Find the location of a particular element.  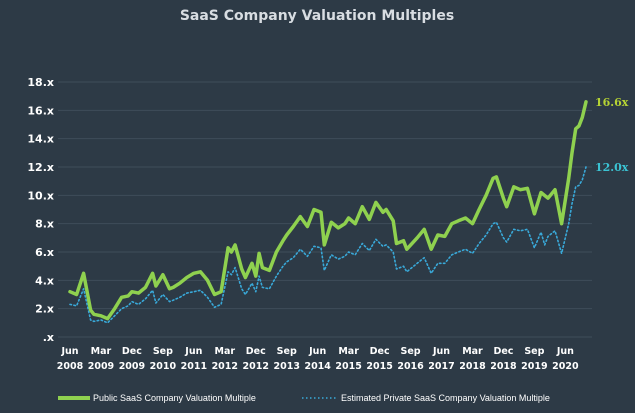

y-tick-label: 2.x is located at coordinates (44, 309).